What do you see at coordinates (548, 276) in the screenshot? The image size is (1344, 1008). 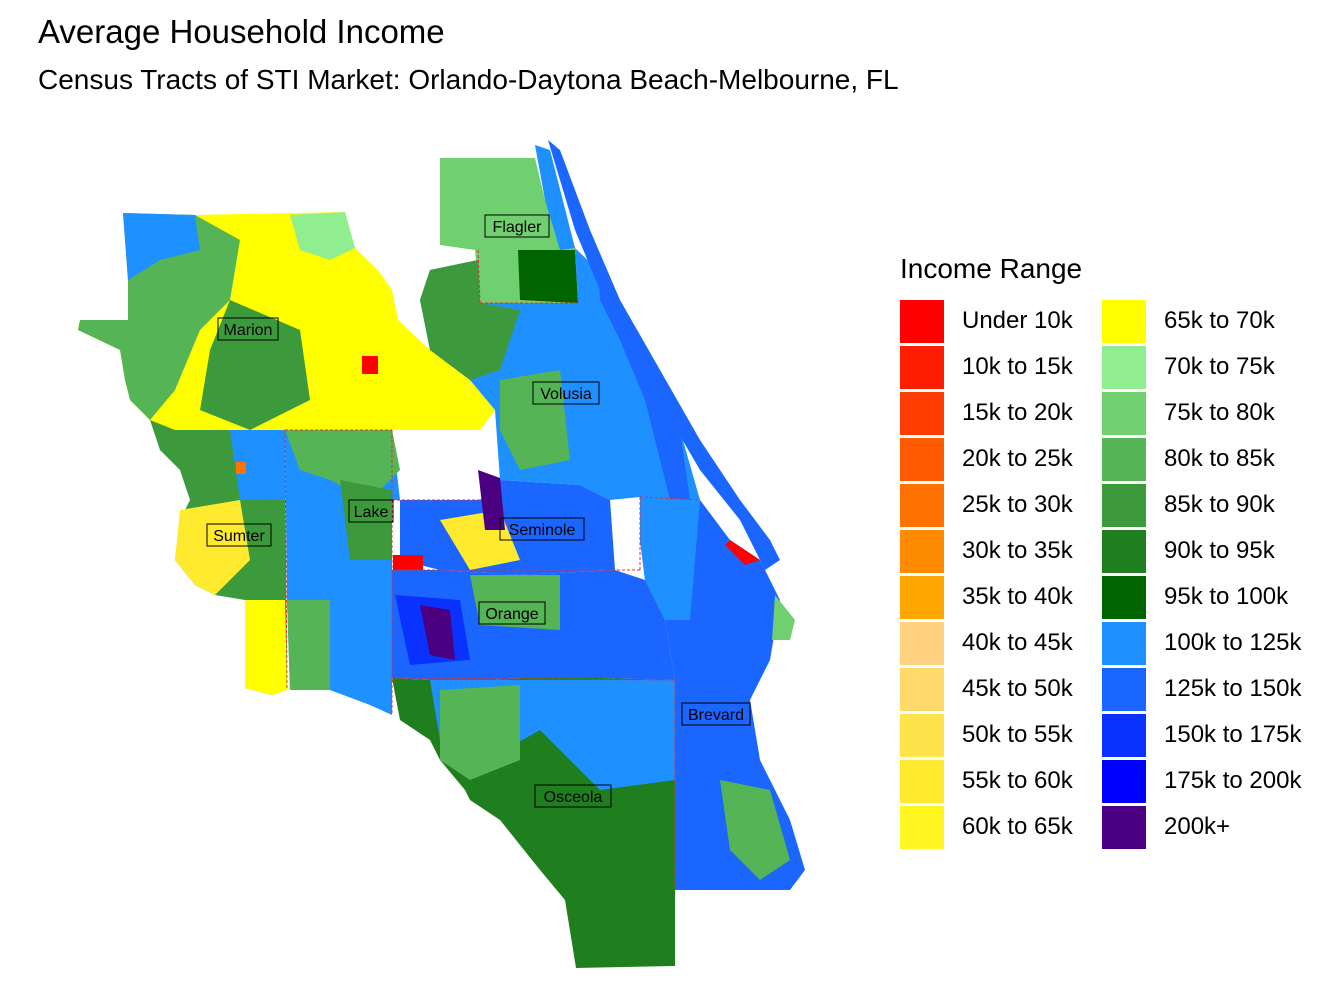 I see `county-area-flagler-dark` at bounding box center [548, 276].